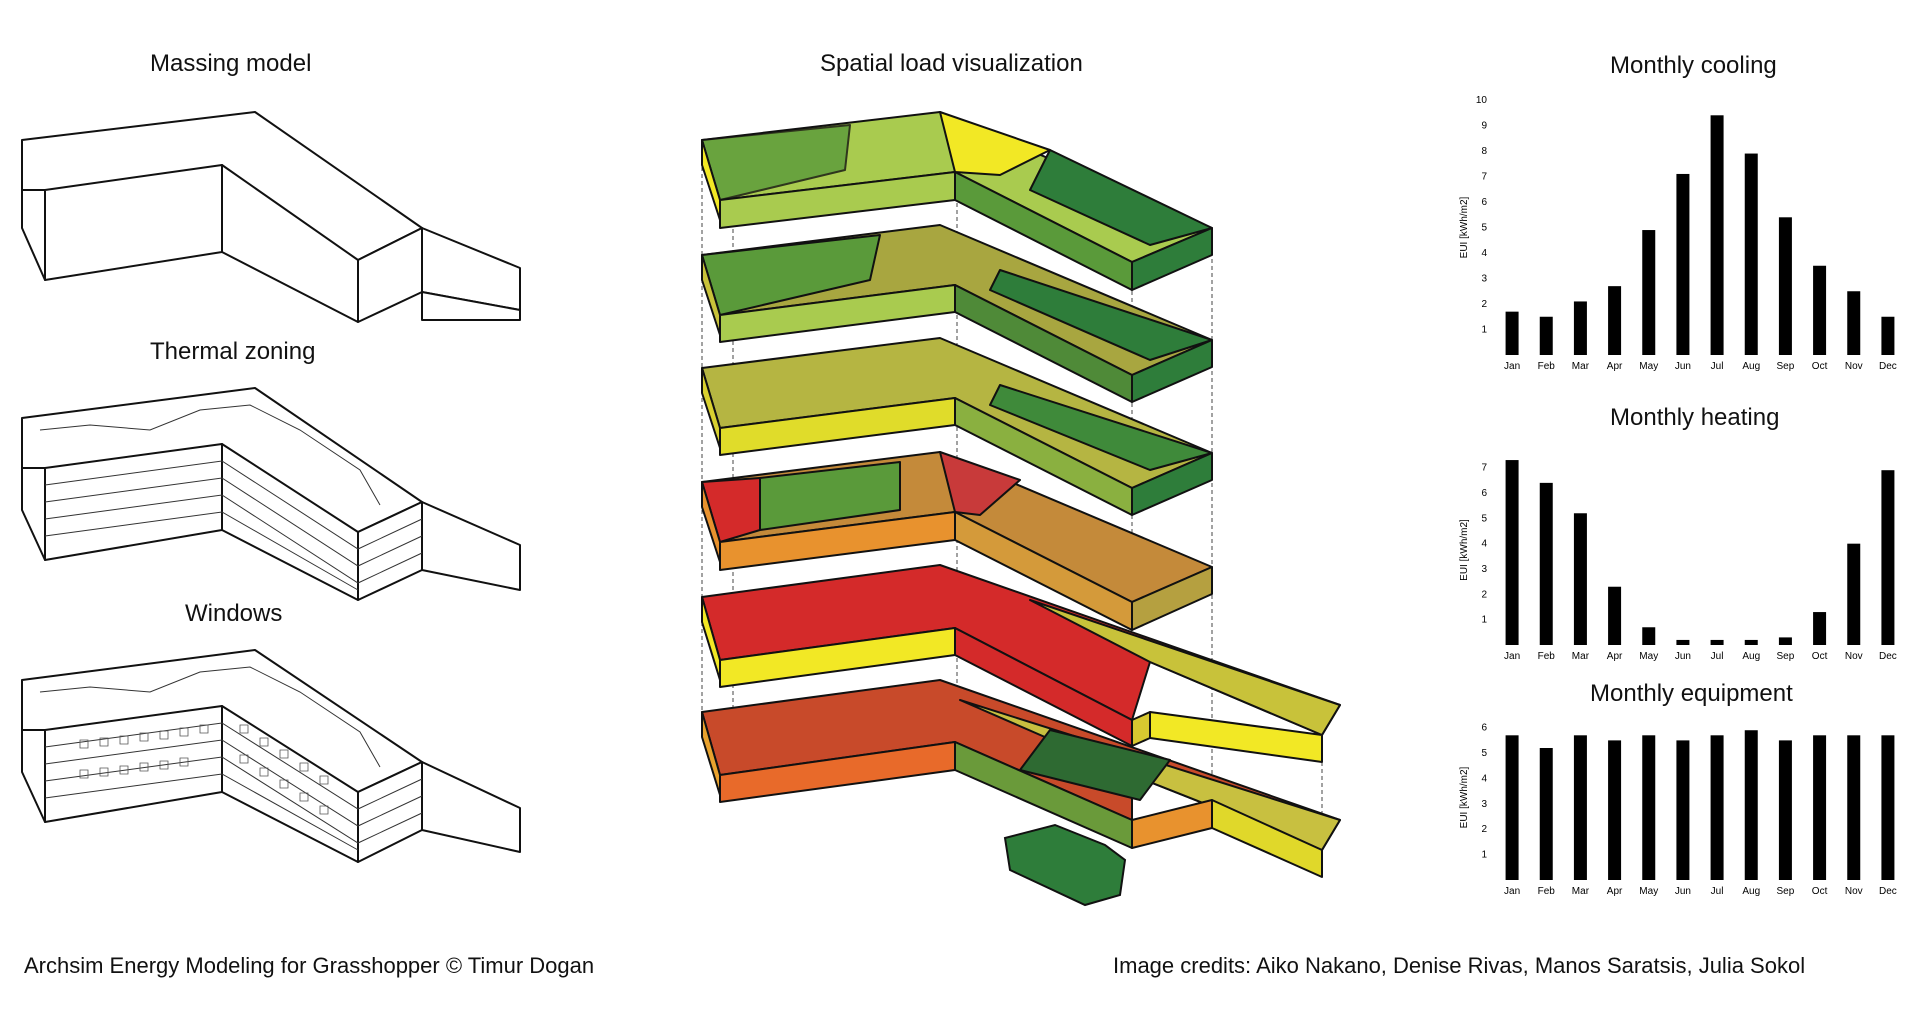 Image resolution: width=1921 pixels, height=1011 pixels. I want to click on bar-2-jun, so click(1683, 810).